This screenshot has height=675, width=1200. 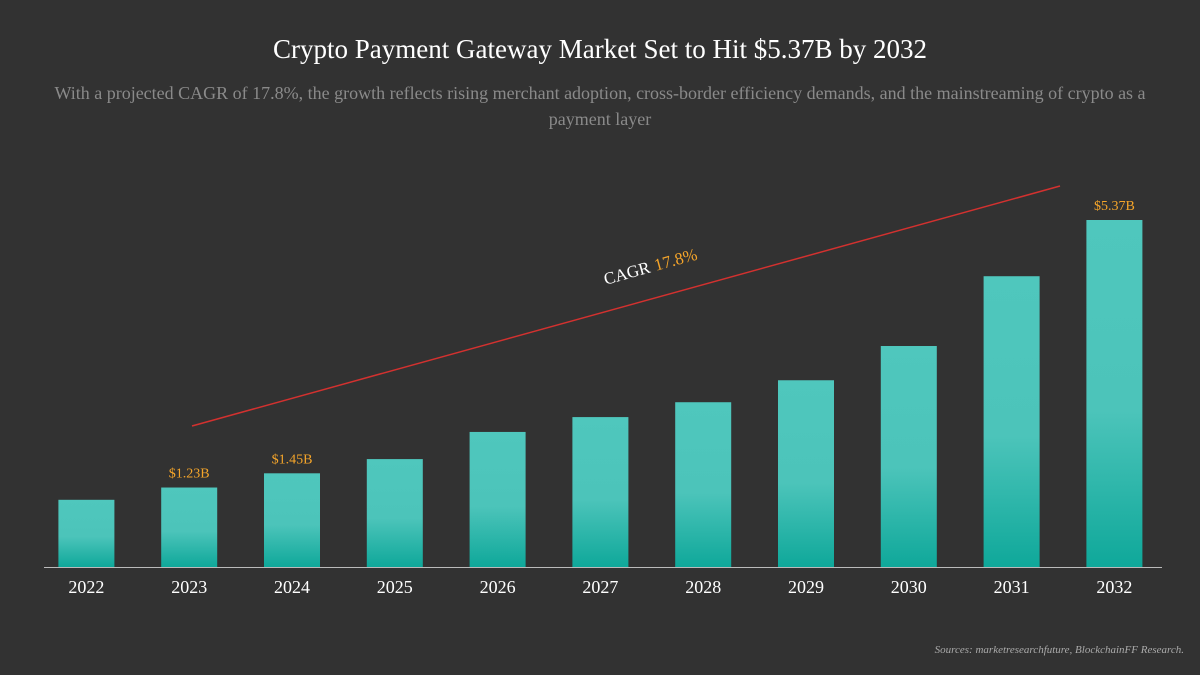 I want to click on x-tick-label: 2031, so click(x=1012, y=587).